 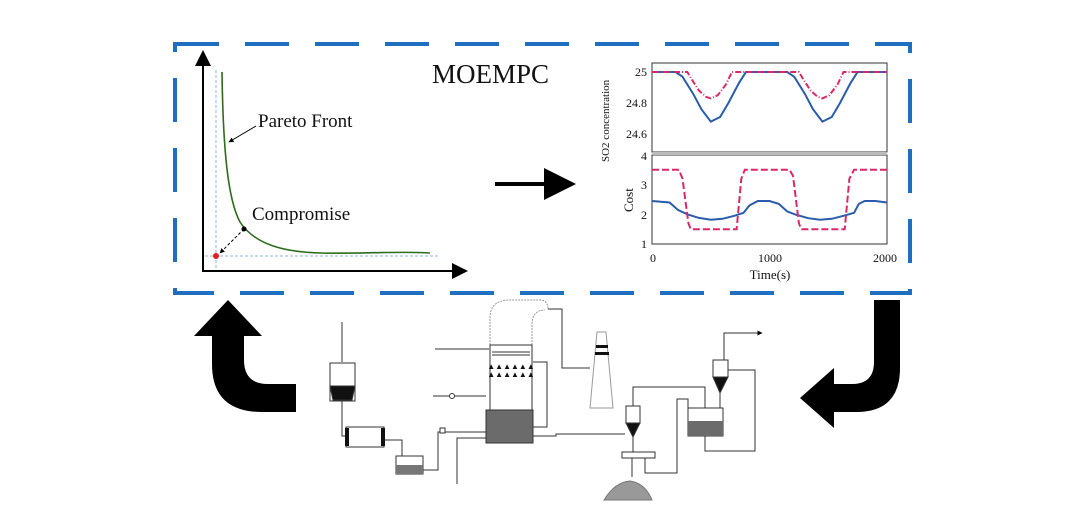 I want to click on water-line, so click(x=471, y=460).